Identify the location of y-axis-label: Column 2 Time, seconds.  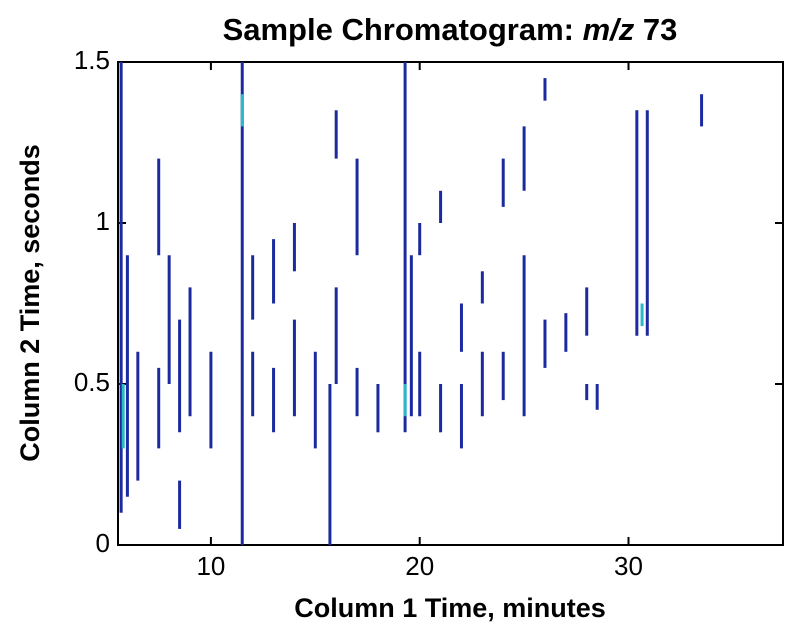
(30, 303).